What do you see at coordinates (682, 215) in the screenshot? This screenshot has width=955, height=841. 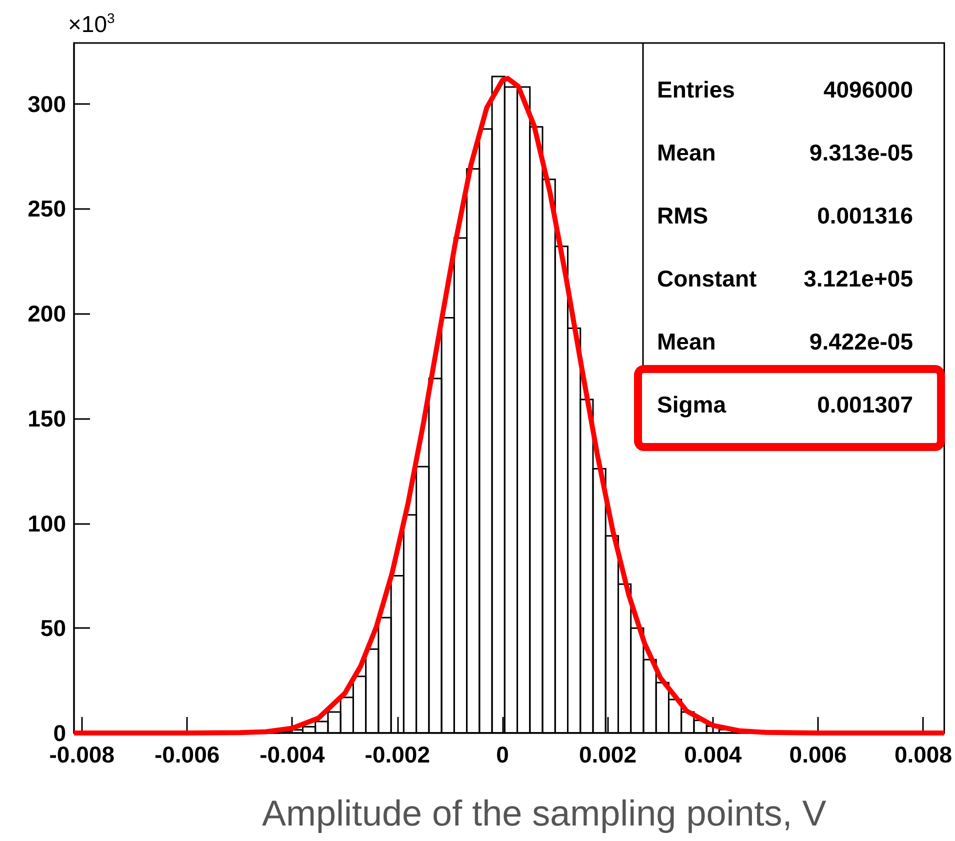 I see `annotation: RMS` at bounding box center [682, 215].